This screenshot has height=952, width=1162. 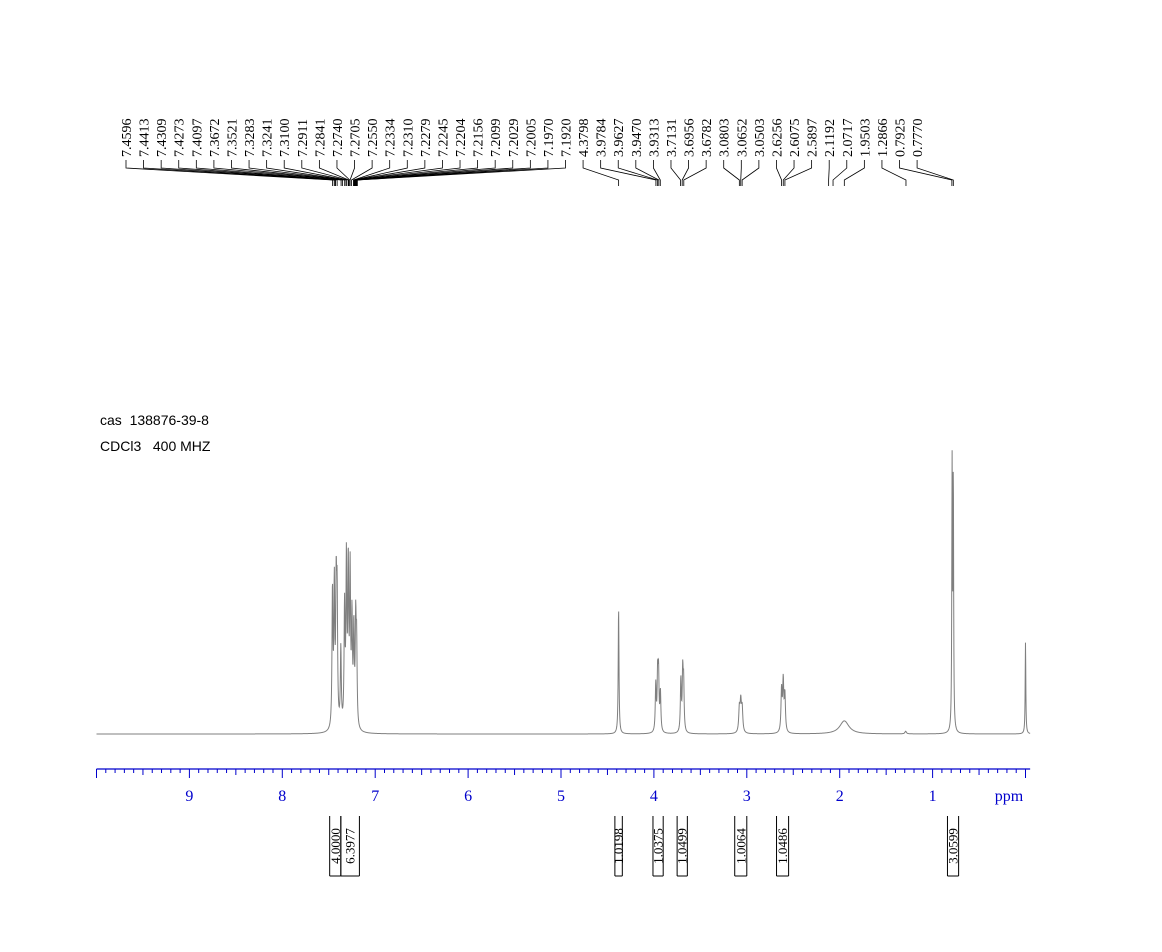 I want to click on peak-label: 7.2005, so click(x=531, y=138).